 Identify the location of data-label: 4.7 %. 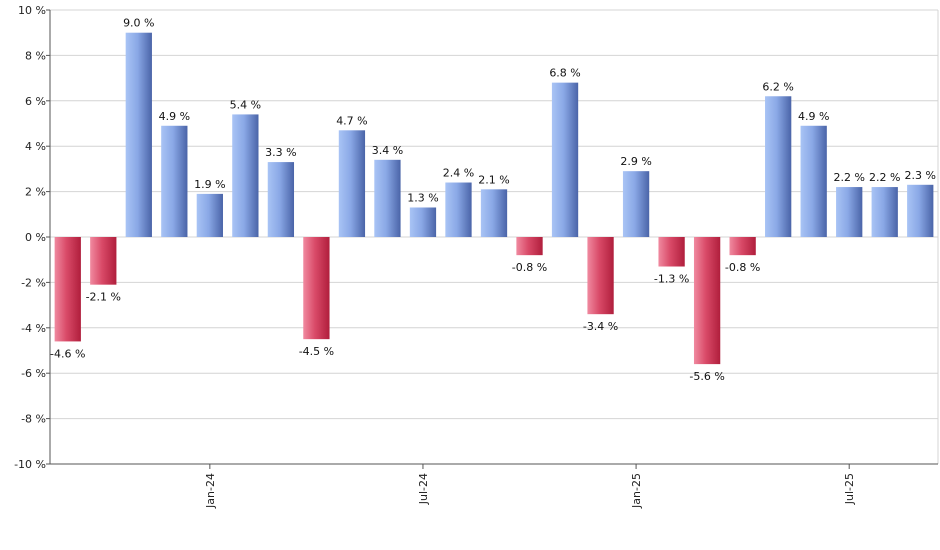
(351, 120).